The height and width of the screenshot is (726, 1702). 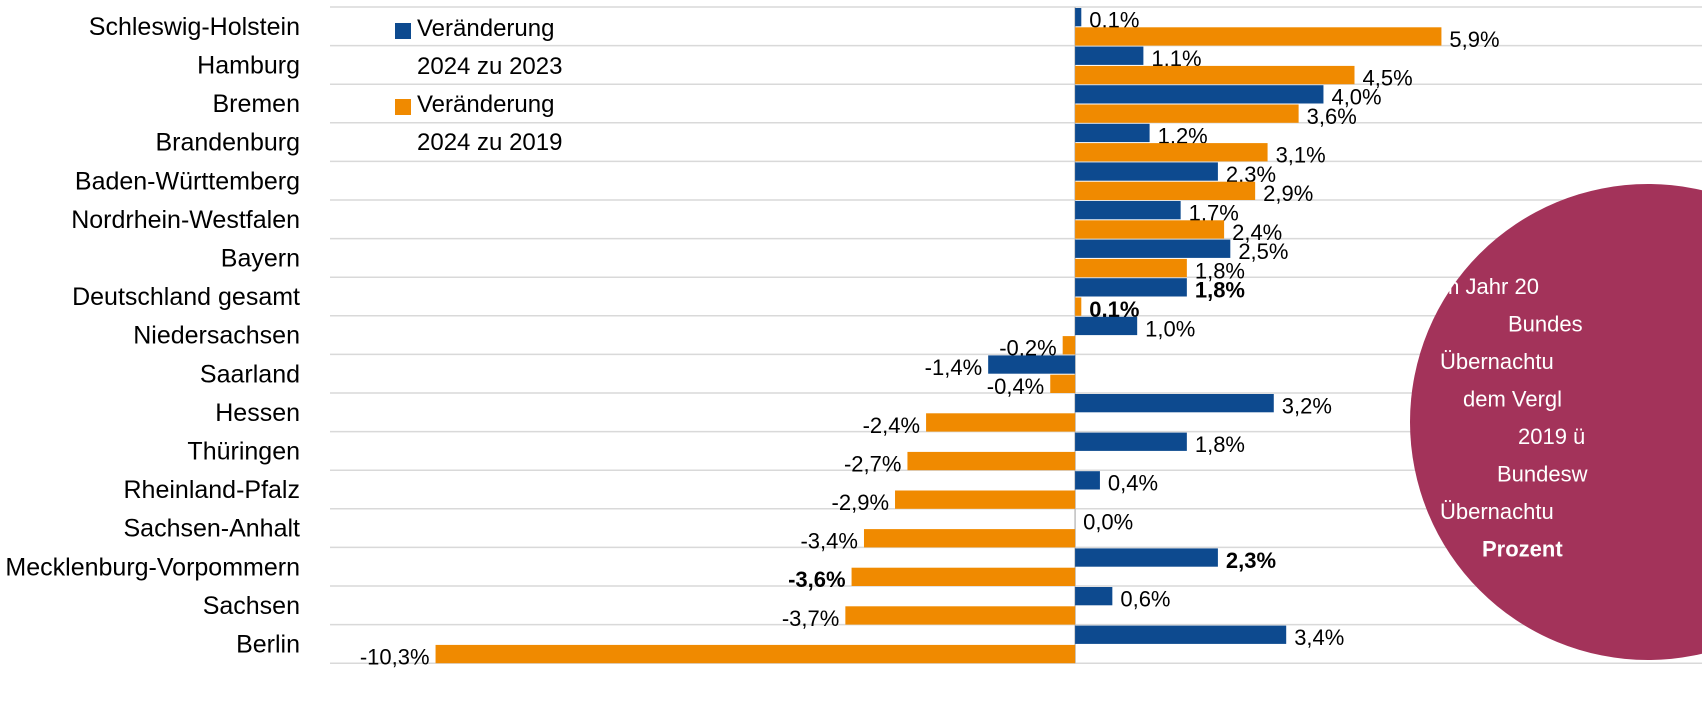 What do you see at coordinates (953, 367) in the screenshot?
I see `data-label: -1,4%` at bounding box center [953, 367].